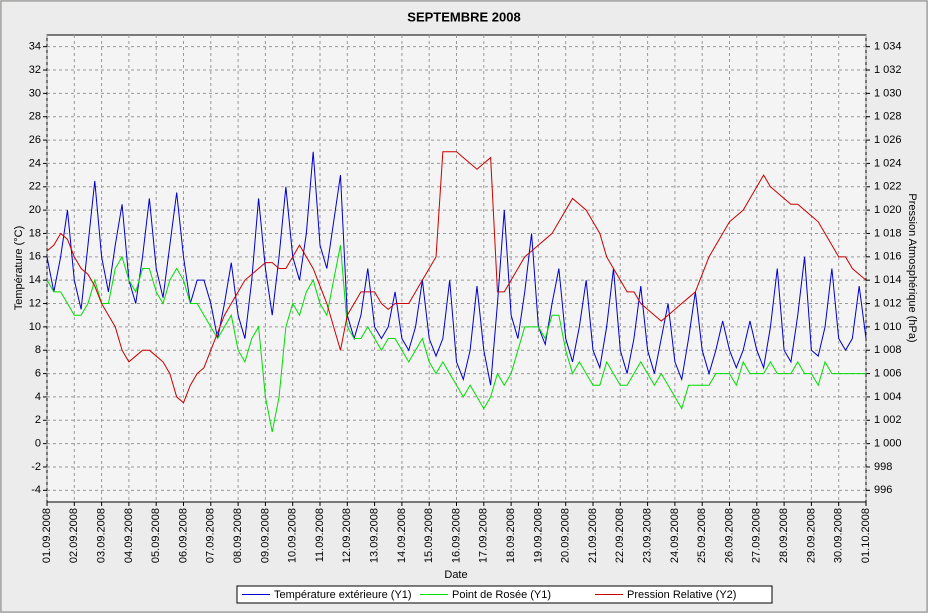 The width and height of the screenshot is (928, 613). I want to click on x-tick-label: 29.09.2008, so click(811, 535).